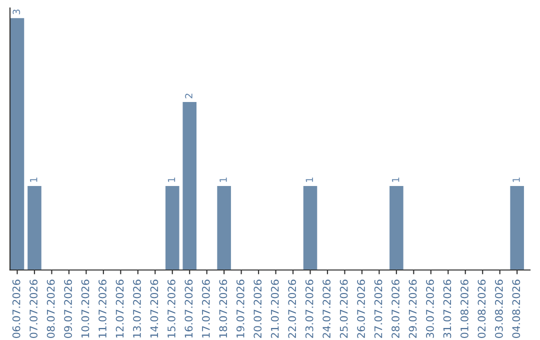  Describe the element at coordinates (172, 309) in the screenshot. I see `x-tick-label: 15.07.2026` at that location.